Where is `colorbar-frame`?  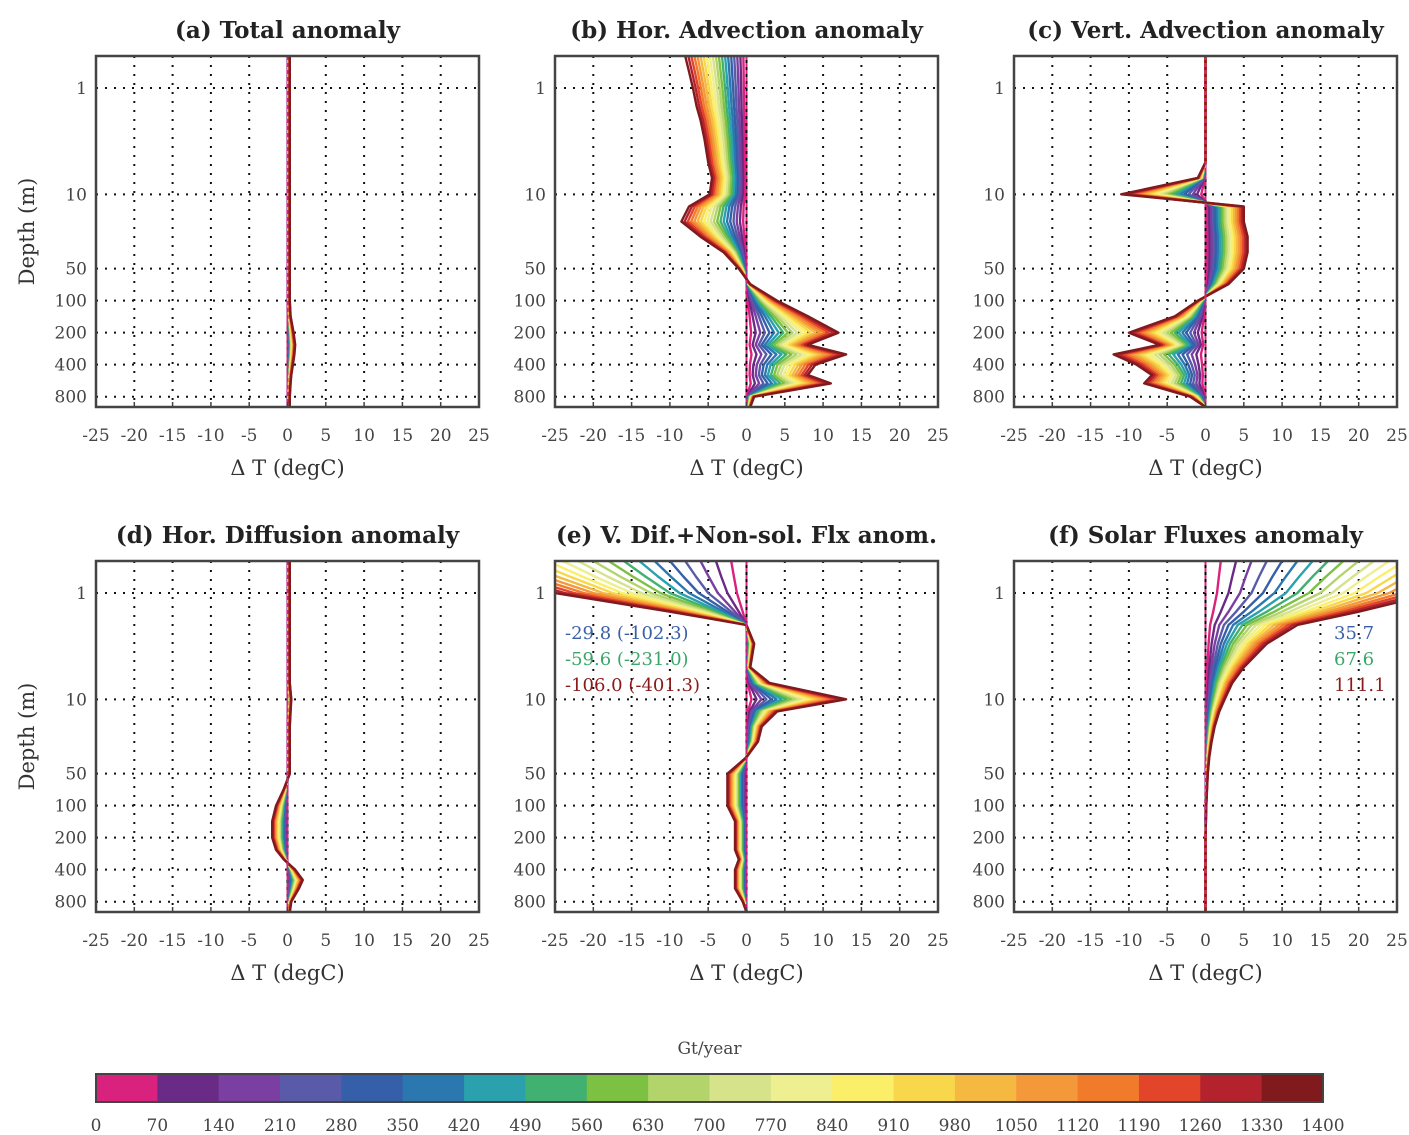
colorbar-frame is located at coordinates (709, 1088).